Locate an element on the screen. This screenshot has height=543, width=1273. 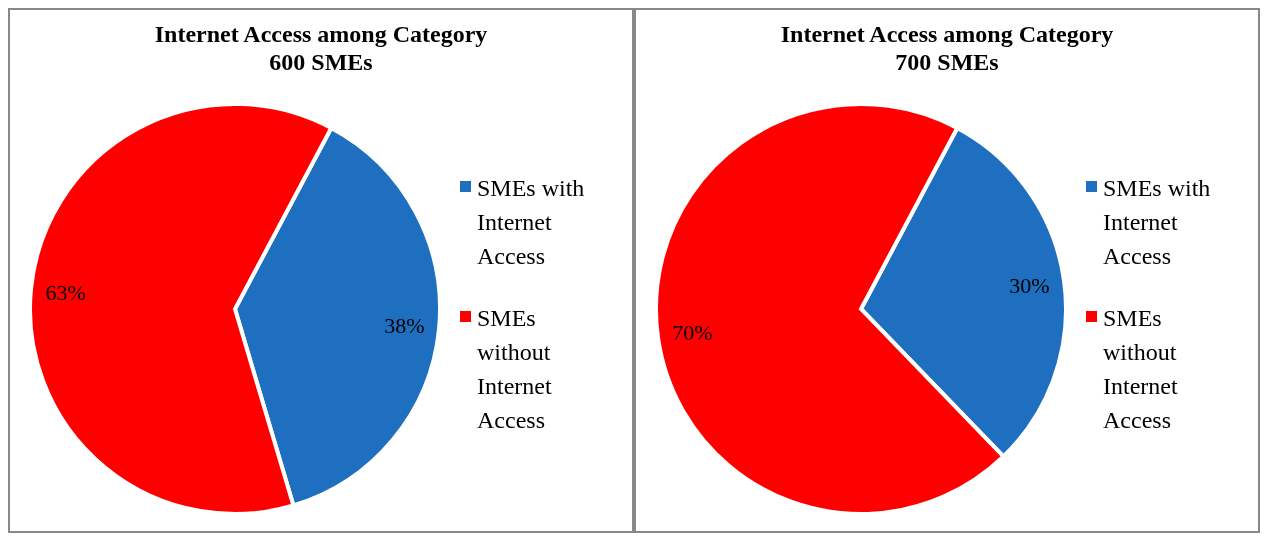
data-label: 63% is located at coordinates (65, 292).